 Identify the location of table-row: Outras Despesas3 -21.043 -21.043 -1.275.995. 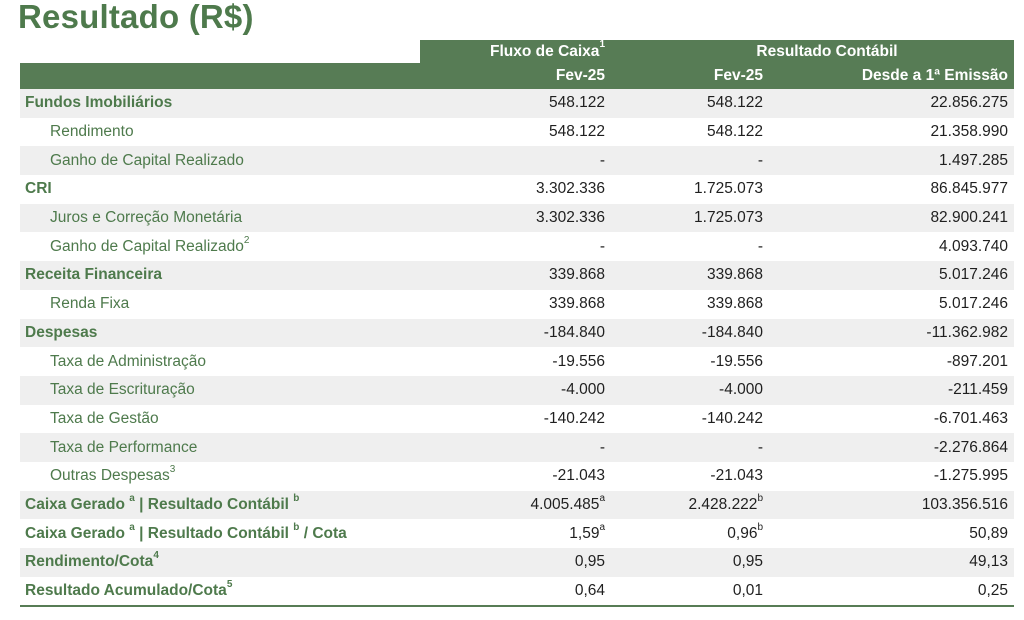
(517, 476).